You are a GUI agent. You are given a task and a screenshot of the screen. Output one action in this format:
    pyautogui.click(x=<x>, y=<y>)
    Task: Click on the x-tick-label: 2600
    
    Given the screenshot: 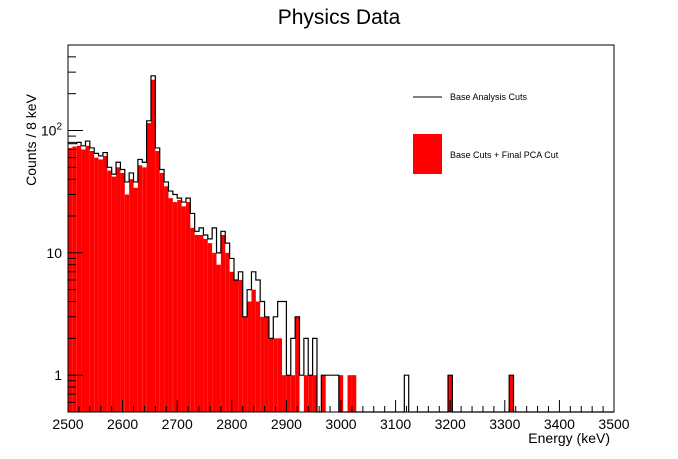 What is the action you would take?
    pyautogui.click(x=122, y=424)
    